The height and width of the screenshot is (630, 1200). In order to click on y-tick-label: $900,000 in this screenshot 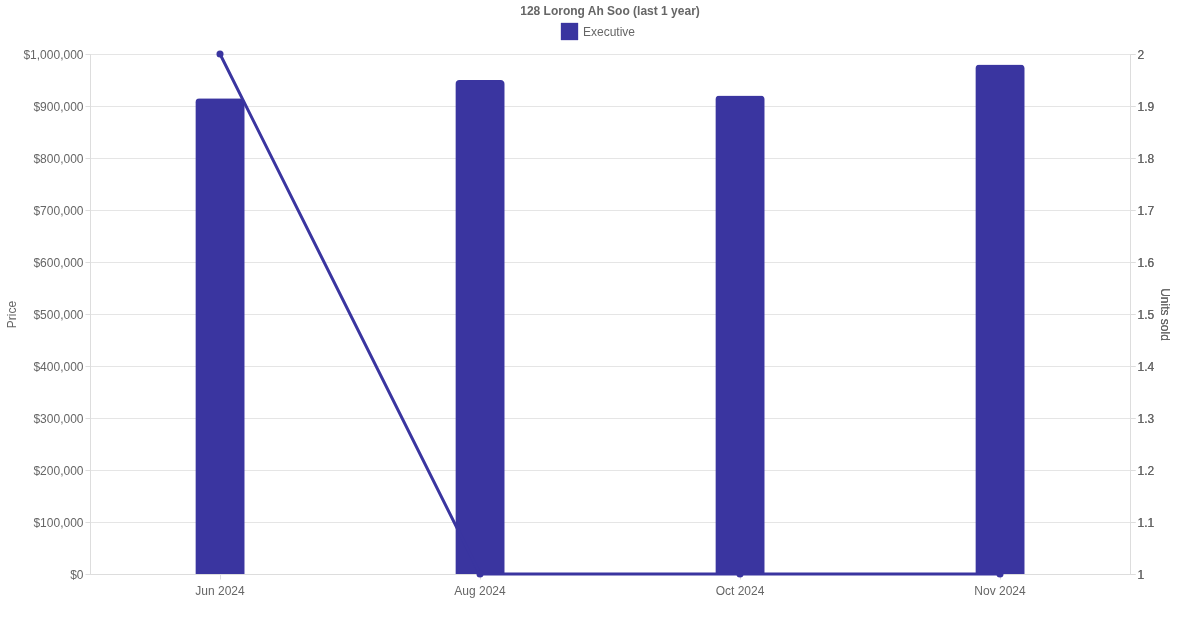, I will do `click(58, 106)`.